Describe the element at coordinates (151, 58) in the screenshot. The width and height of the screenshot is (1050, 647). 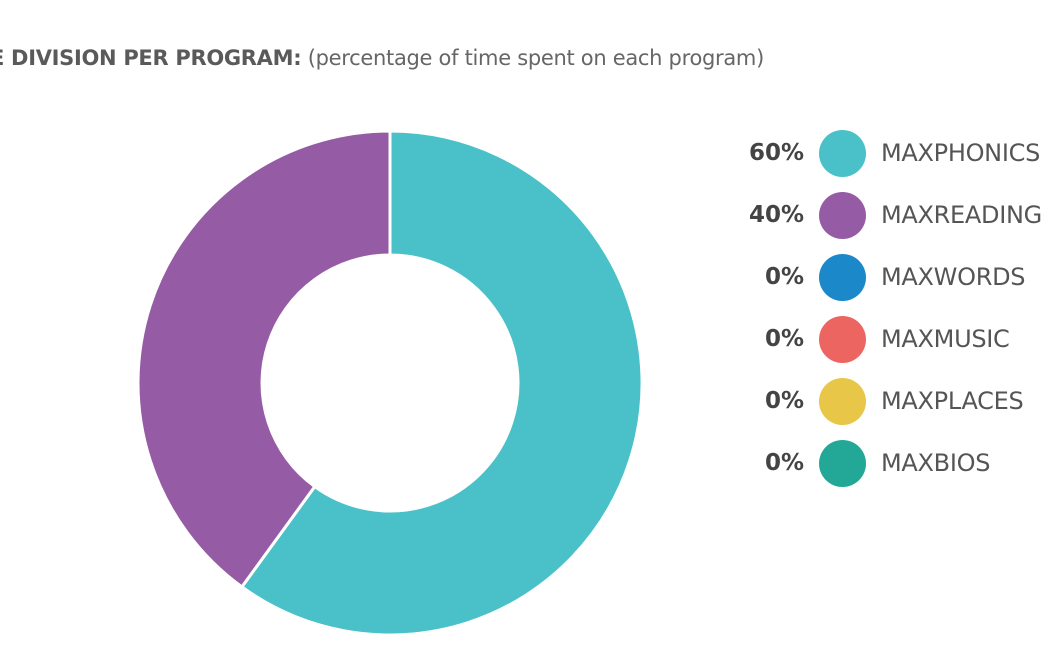
I see `chart-title-main: E DIVISION PER PROGRAM:` at that location.